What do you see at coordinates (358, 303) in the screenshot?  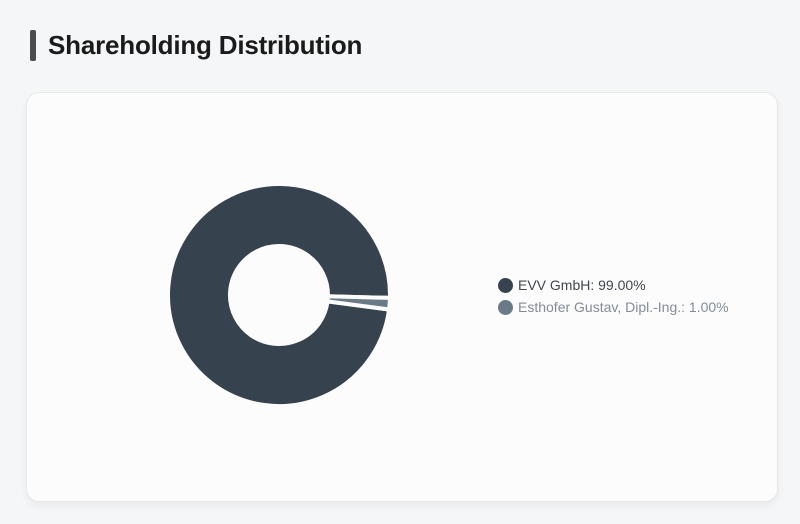 I see `donut-slice-esthofer-gustav` at bounding box center [358, 303].